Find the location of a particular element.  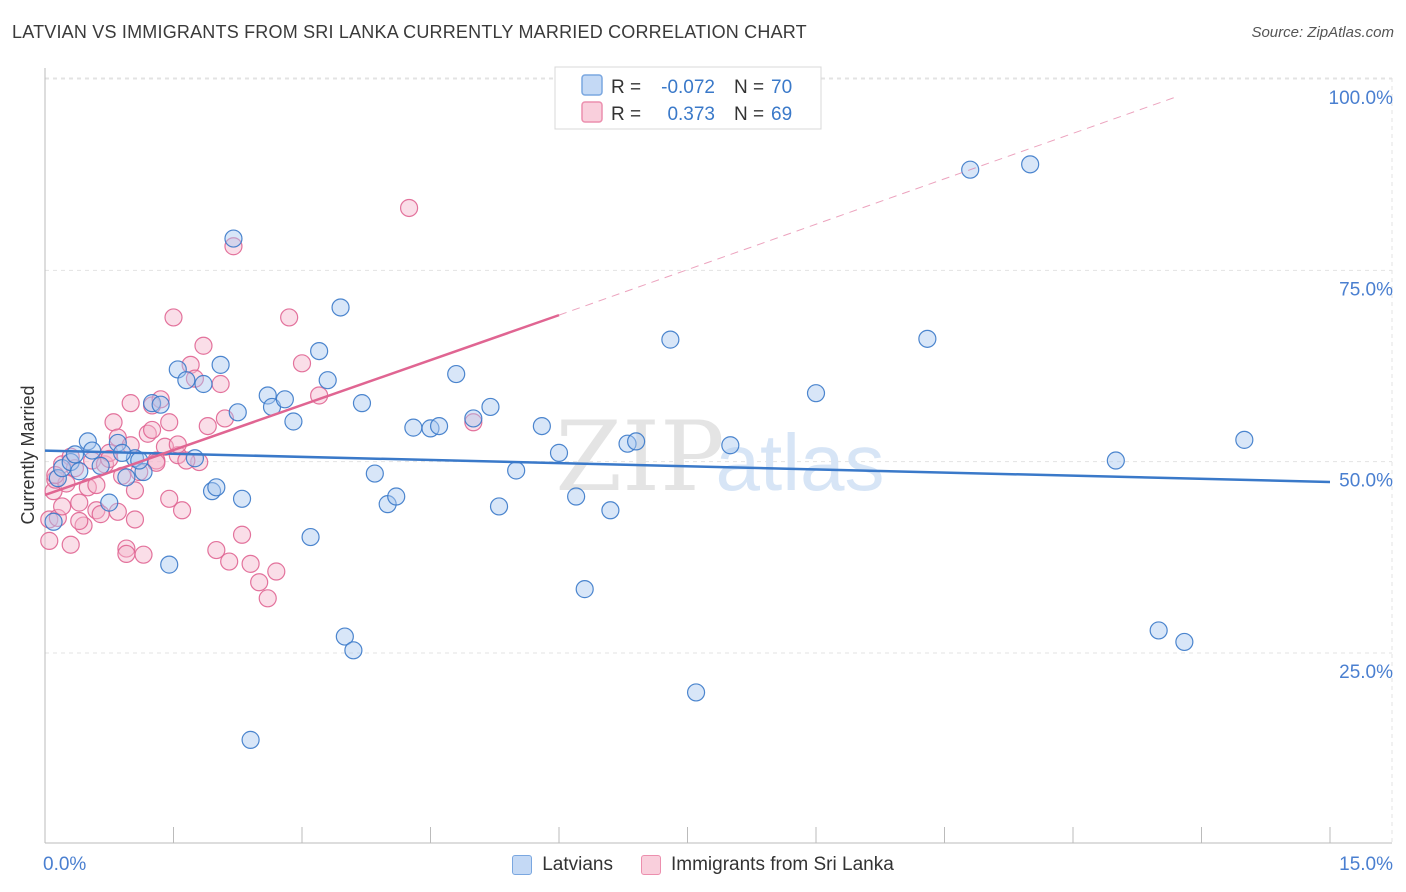

trend-line-latvians is located at coordinates (687, 466).